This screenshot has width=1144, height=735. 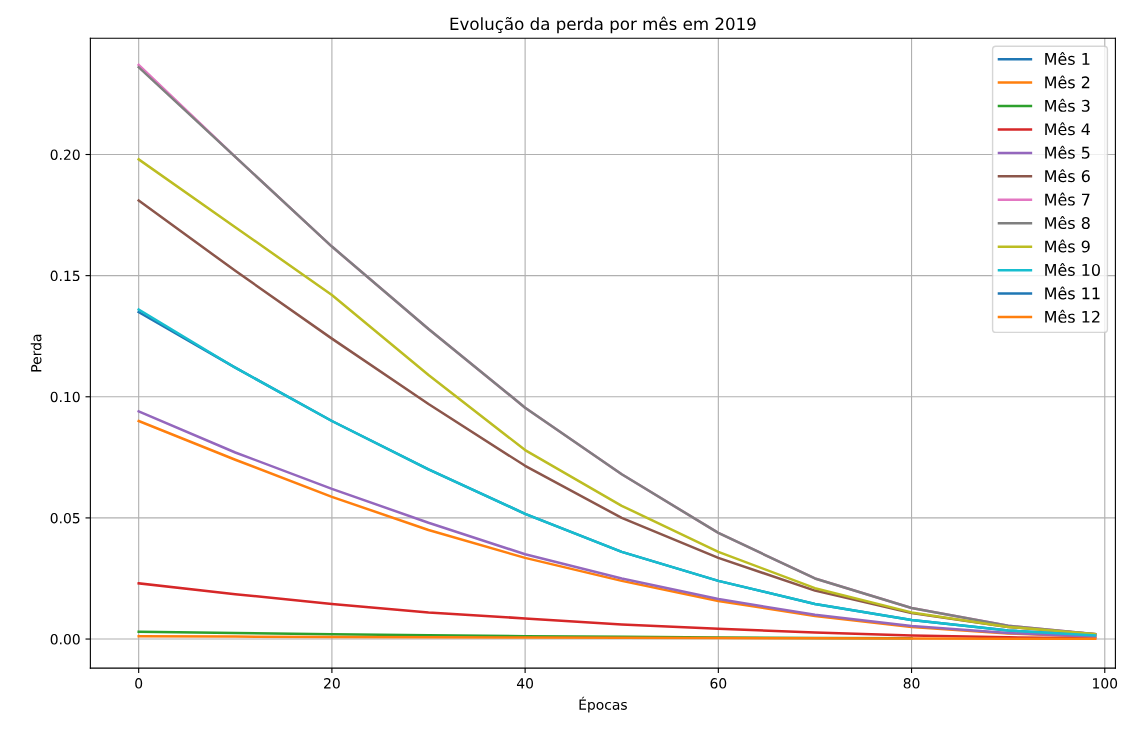 What do you see at coordinates (65, 518) in the screenshot?
I see `y-tick-label: 0.05` at bounding box center [65, 518].